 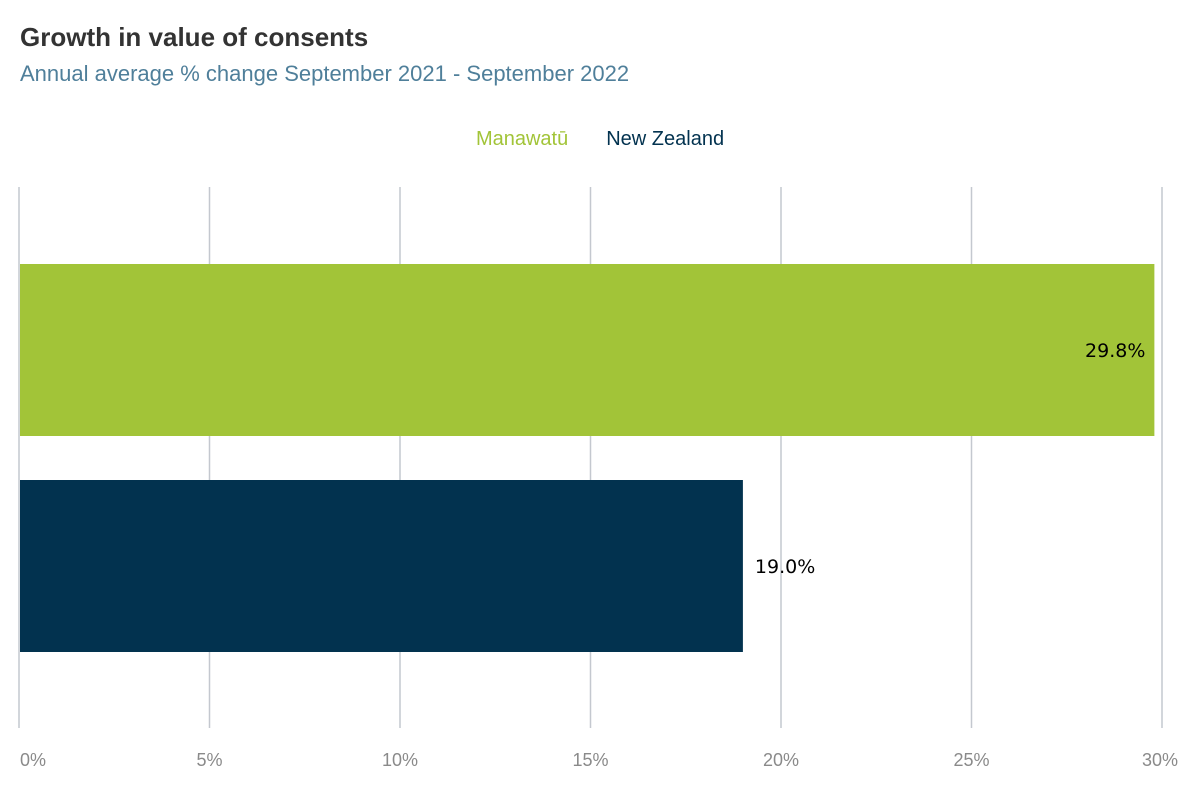 What do you see at coordinates (971, 760) in the screenshot?
I see `x-tick-label: 25%` at bounding box center [971, 760].